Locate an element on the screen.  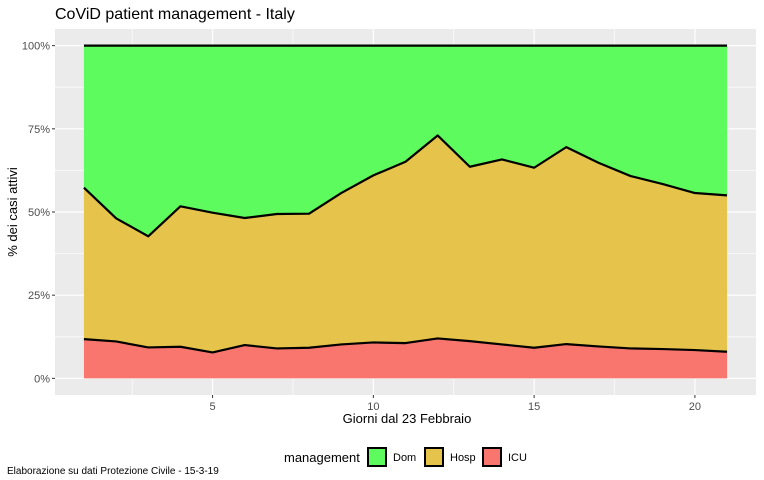
x-axis-title: Giorni dal 23 Febbraio is located at coordinates (407, 418).